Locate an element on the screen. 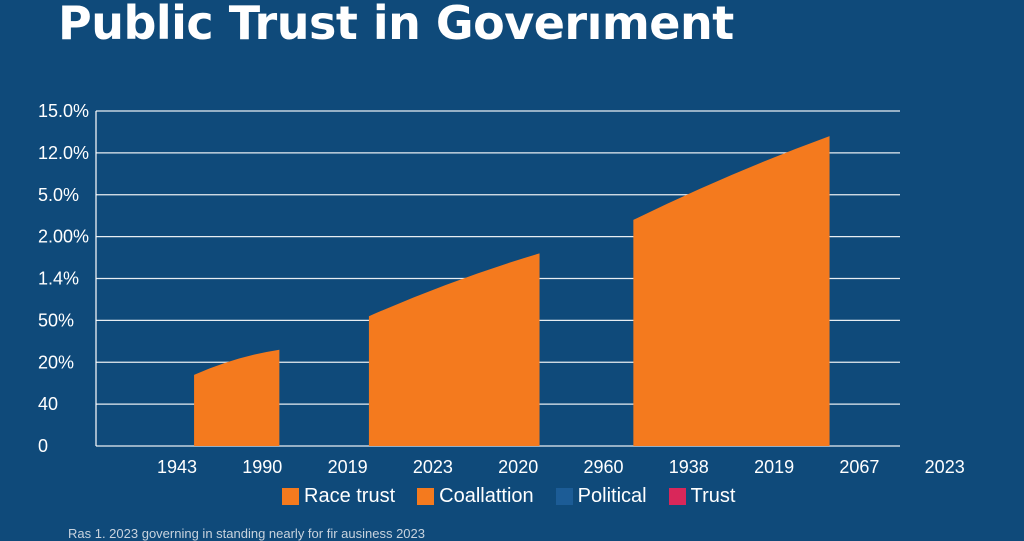  y-tick-label: 12.0% is located at coordinates (63, 153).